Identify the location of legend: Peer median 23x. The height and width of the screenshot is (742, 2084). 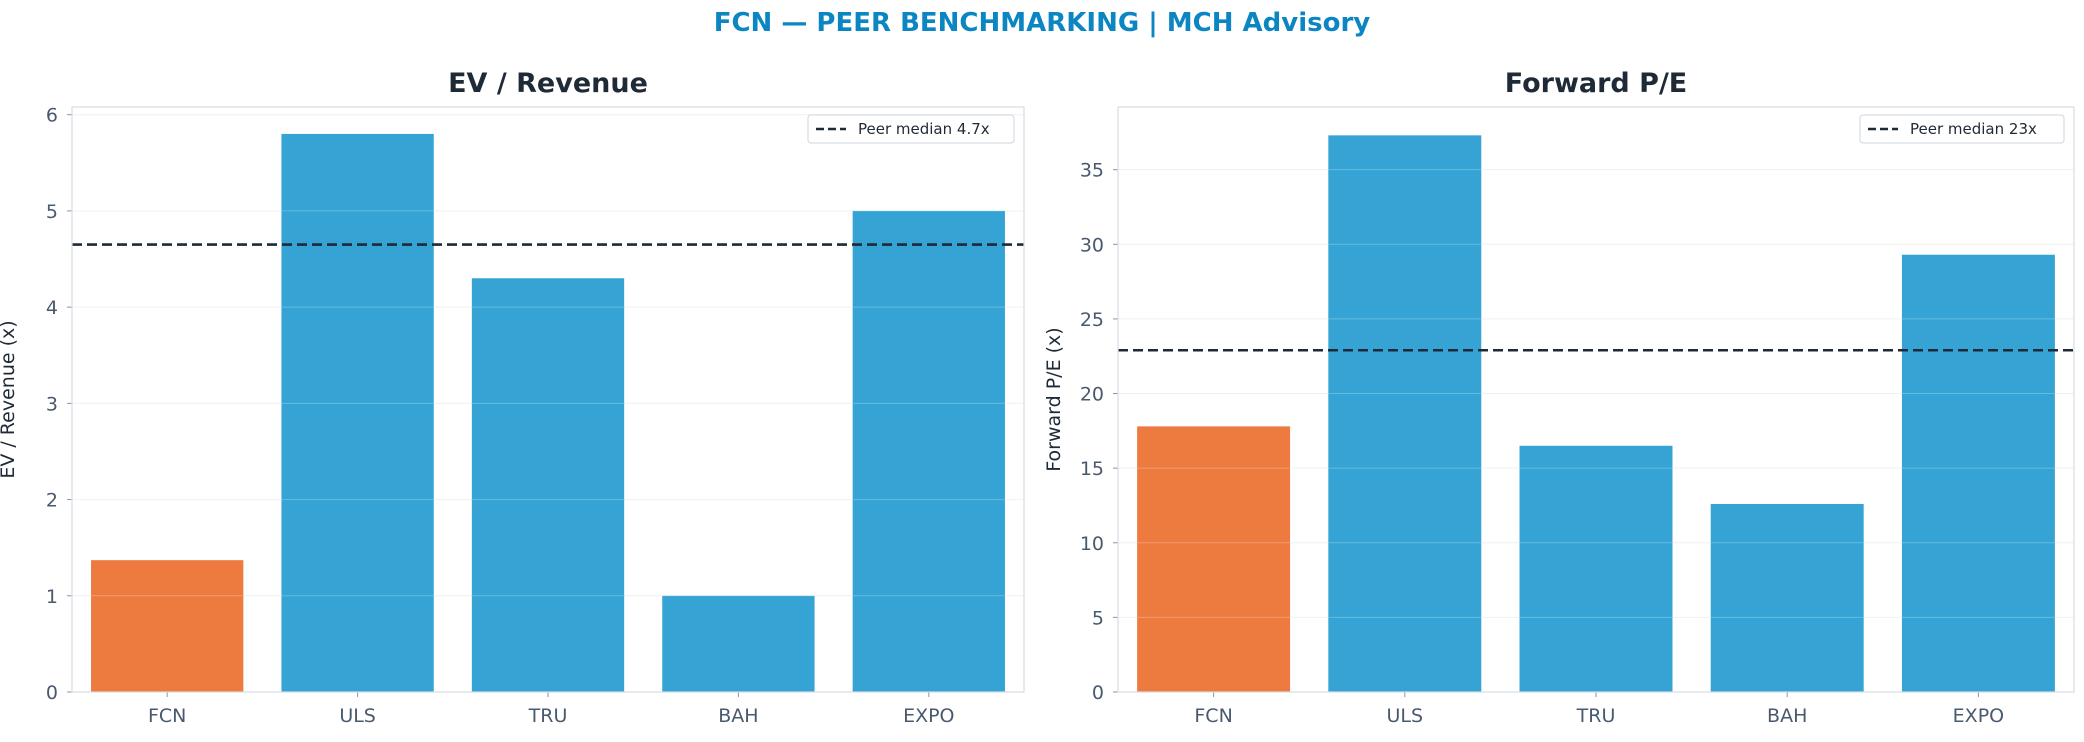
(1962, 129).